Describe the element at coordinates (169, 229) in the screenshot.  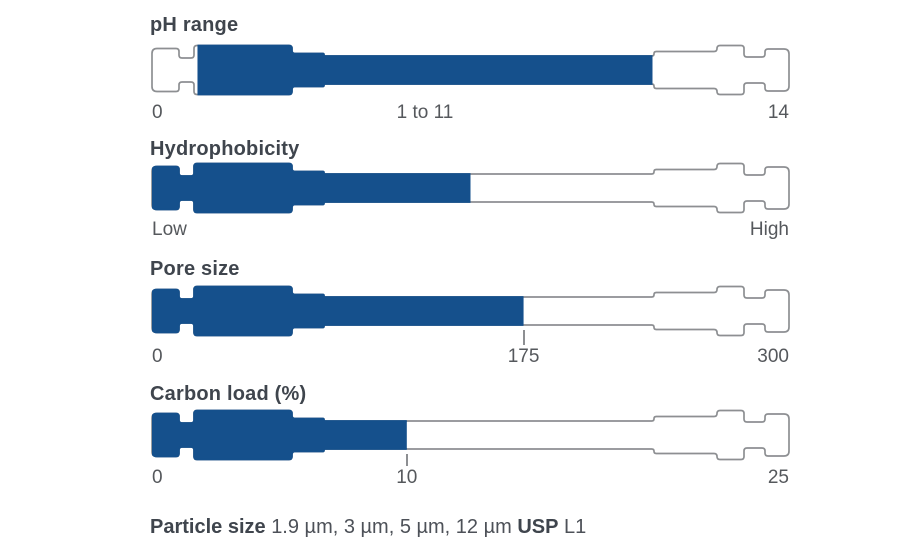
I see `scale-label: Low` at that location.